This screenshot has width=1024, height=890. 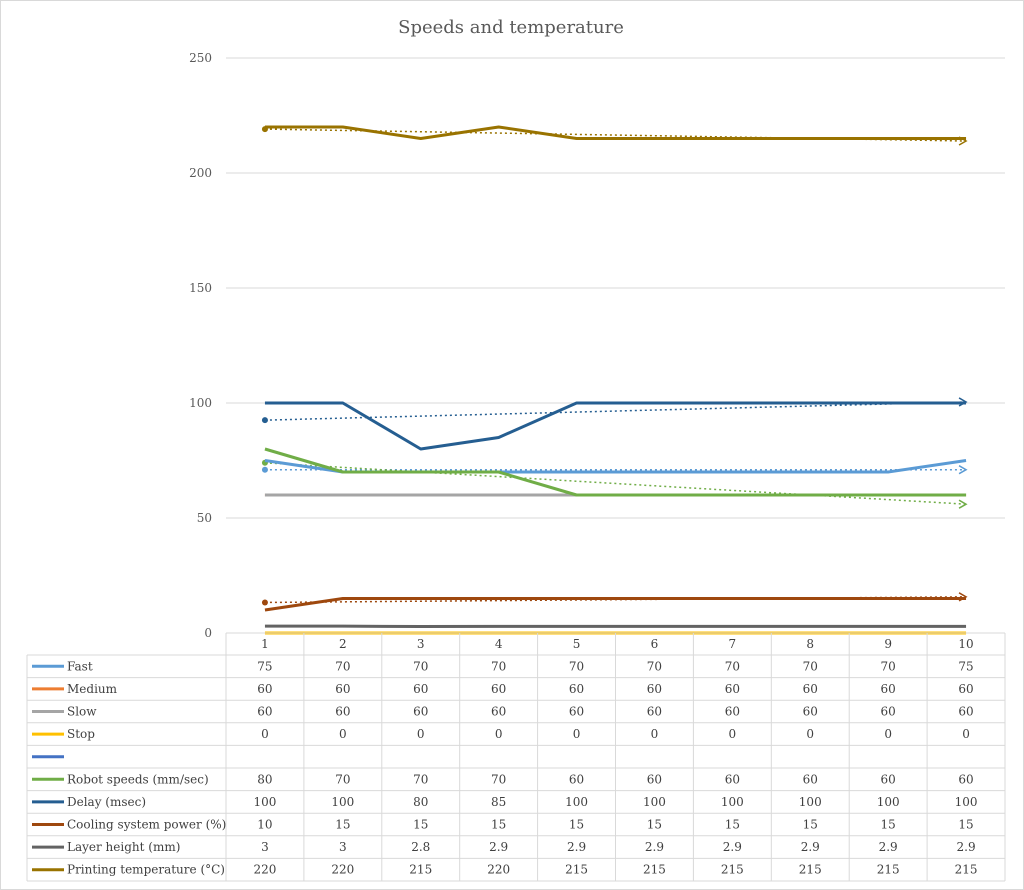 I want to click on x-tick-label: 7, so click(x=733, y=644).